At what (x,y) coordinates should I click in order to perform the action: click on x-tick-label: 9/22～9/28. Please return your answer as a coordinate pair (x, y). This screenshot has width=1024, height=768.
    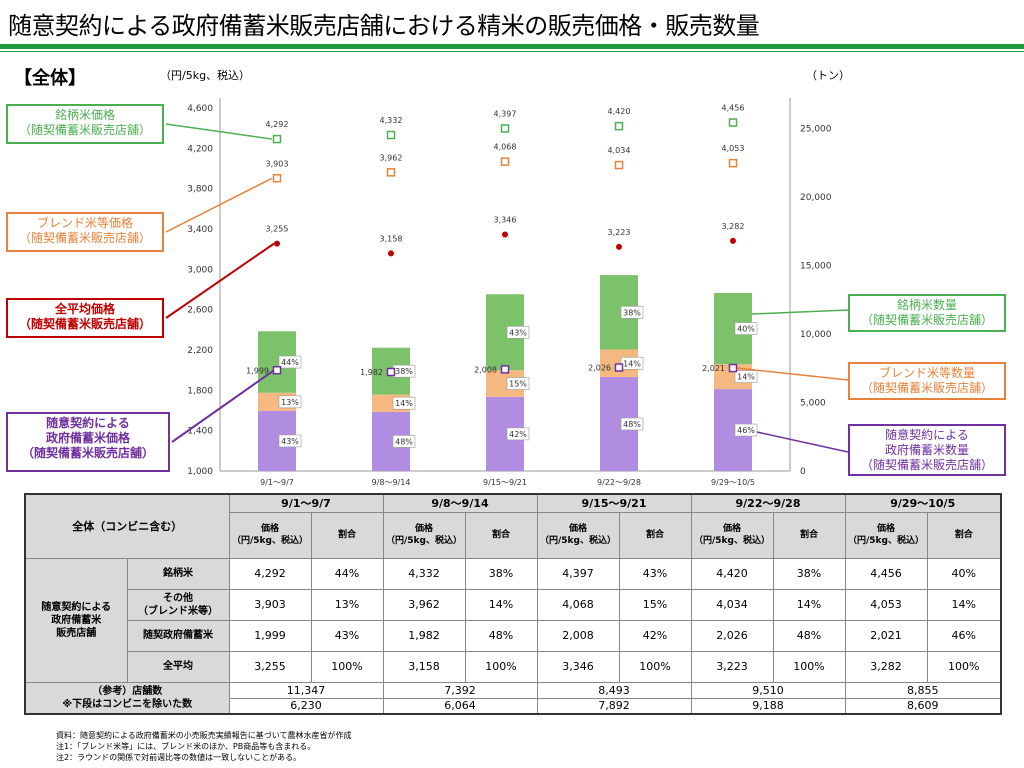
    Looking at the image, I should click on (619, 482).